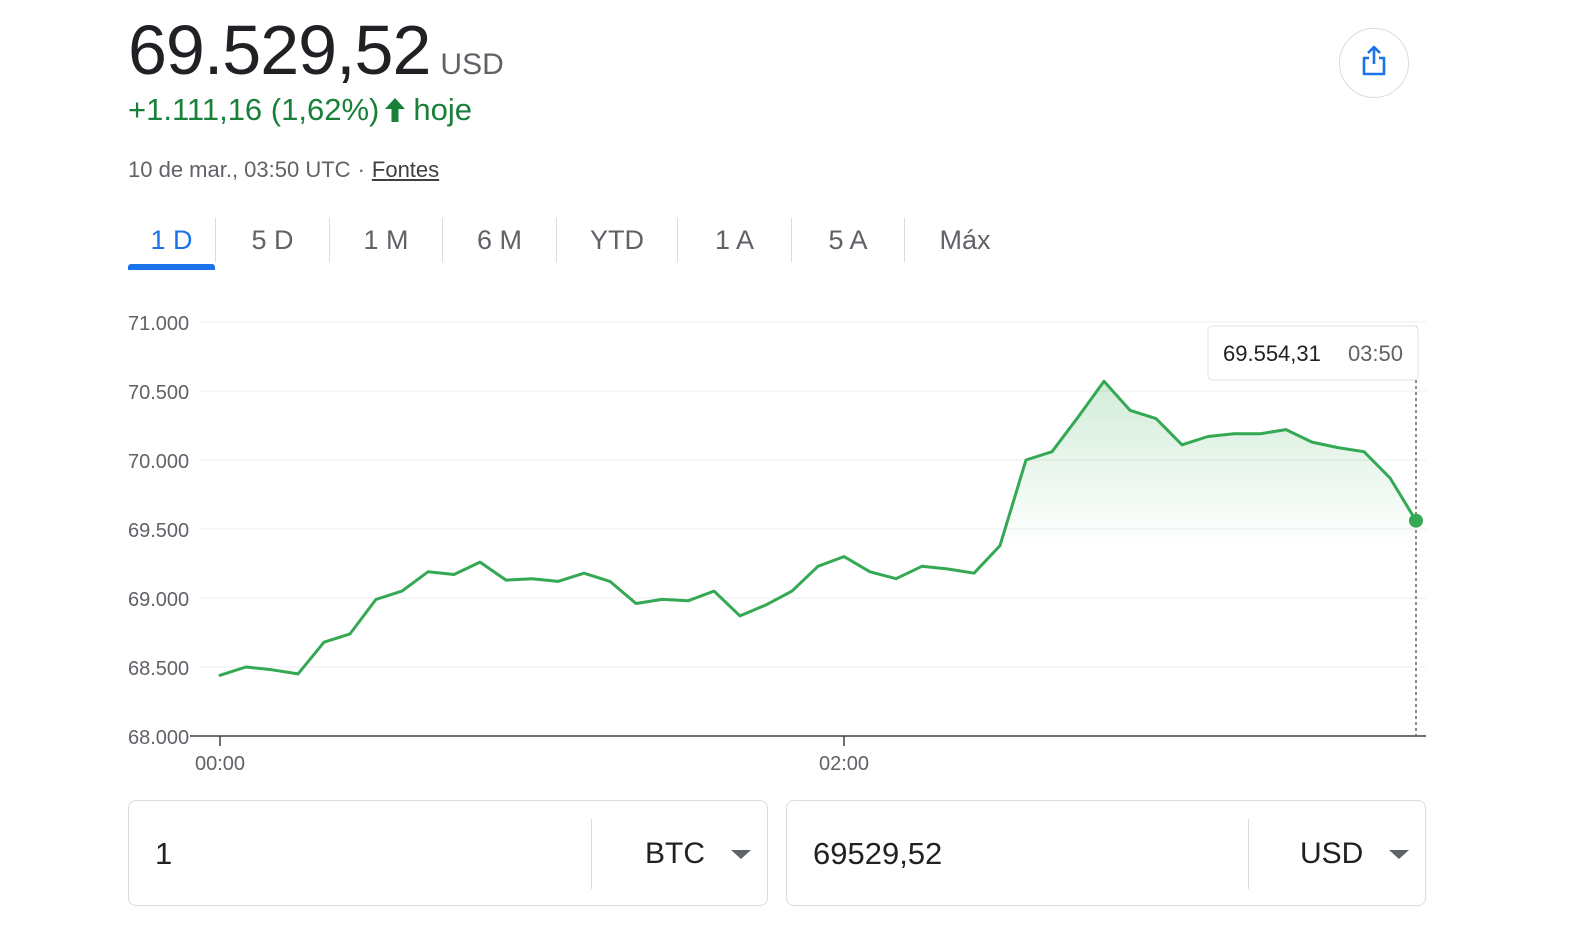  I want to click on share-button, so click(1374, 63).